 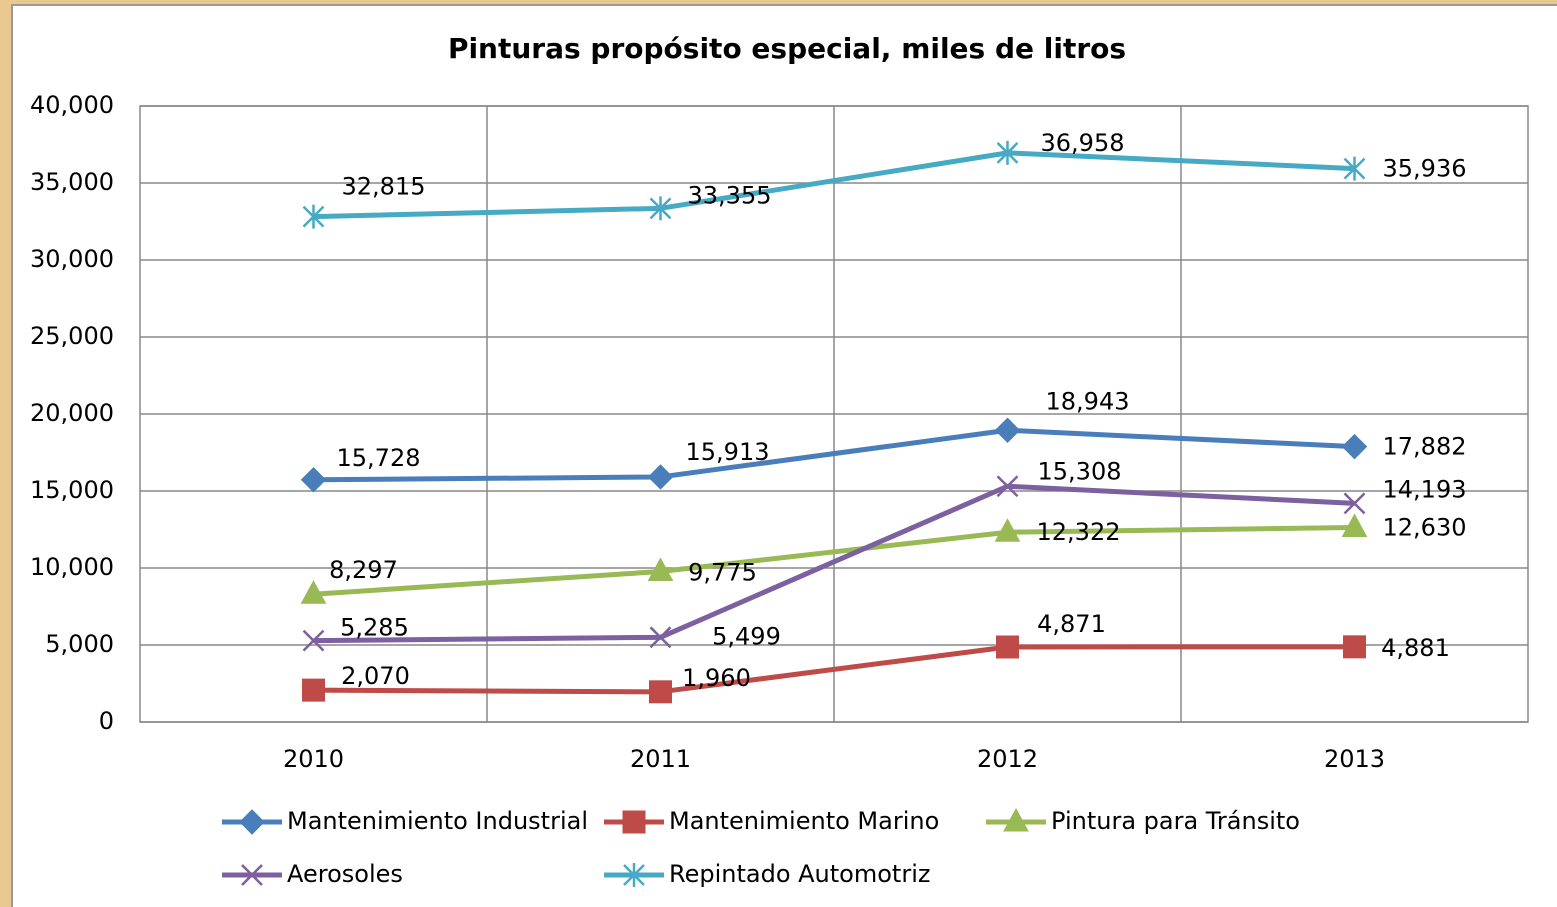 What do you see at coordinates (1083, 143) in the screenshot?
I see `data-label: 36,958` at bounding box center [1083, 143].